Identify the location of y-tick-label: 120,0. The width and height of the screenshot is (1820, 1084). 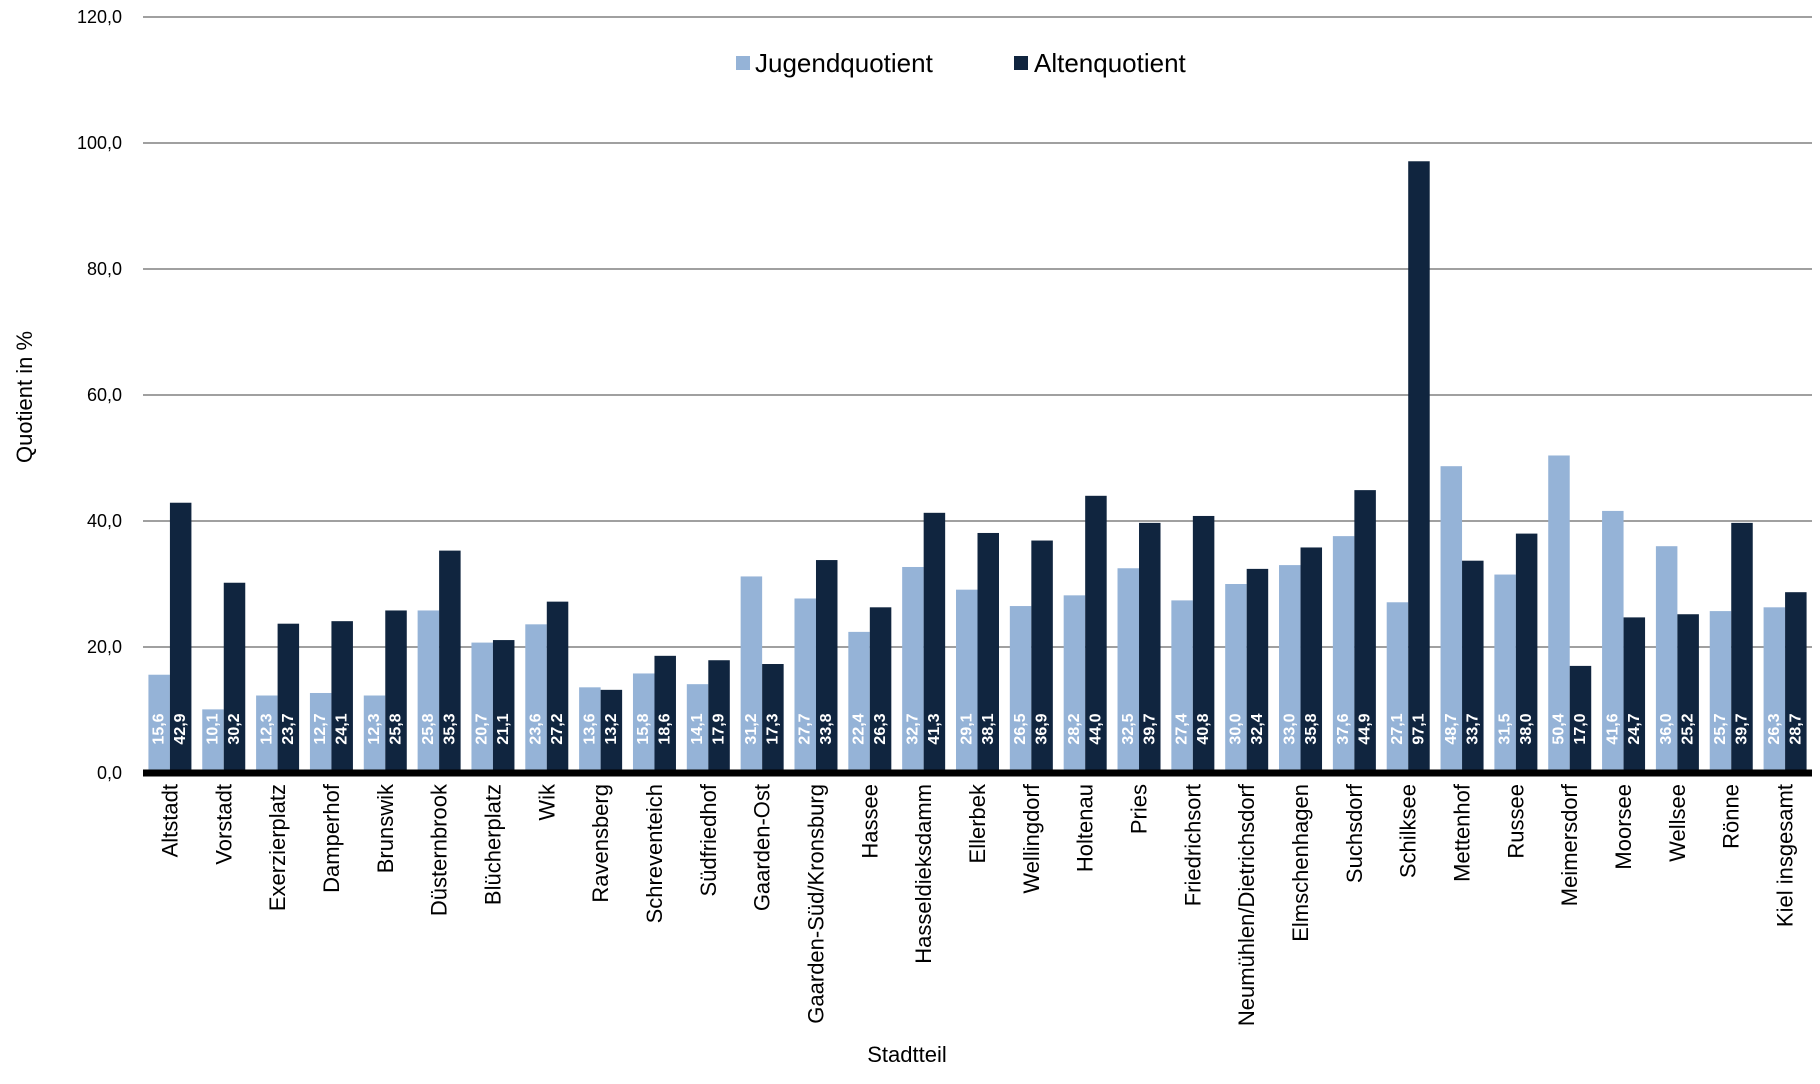
(99, 17).